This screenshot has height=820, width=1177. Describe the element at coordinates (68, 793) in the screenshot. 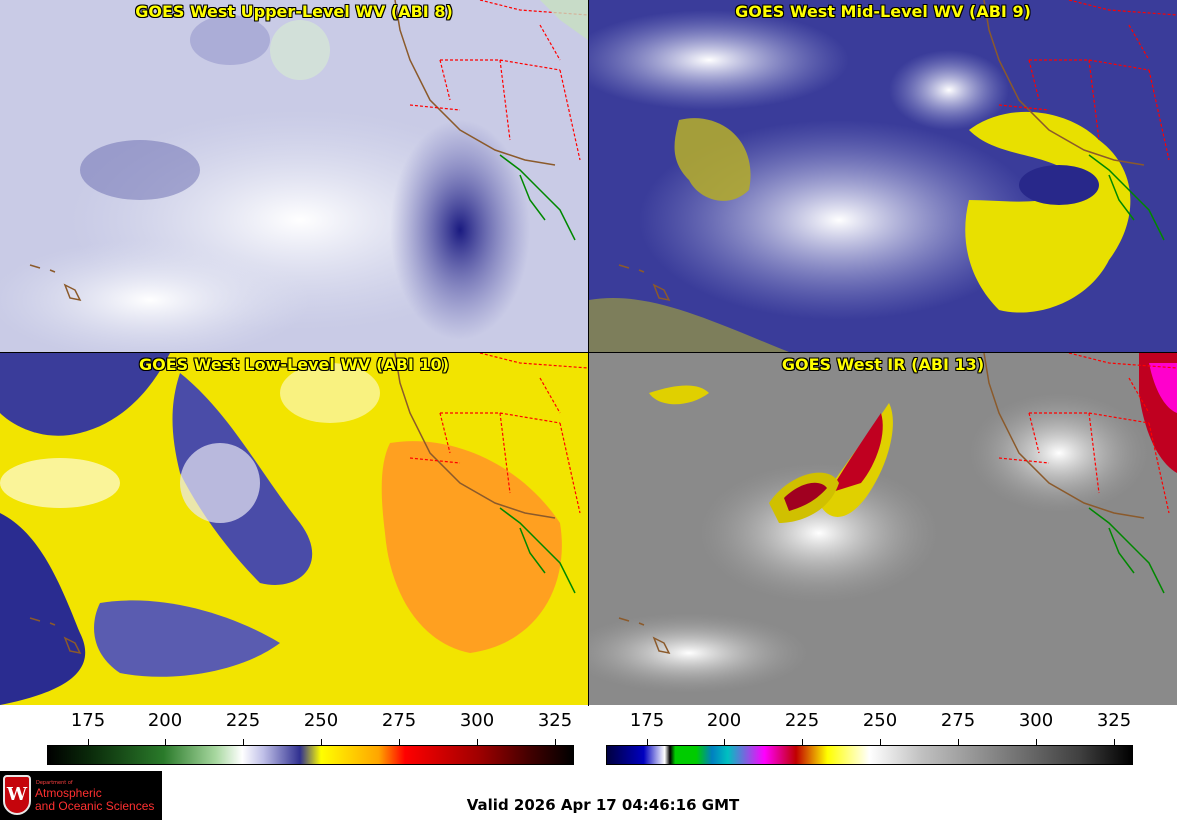

I see `logo-line1: Atmospheric` at that location.